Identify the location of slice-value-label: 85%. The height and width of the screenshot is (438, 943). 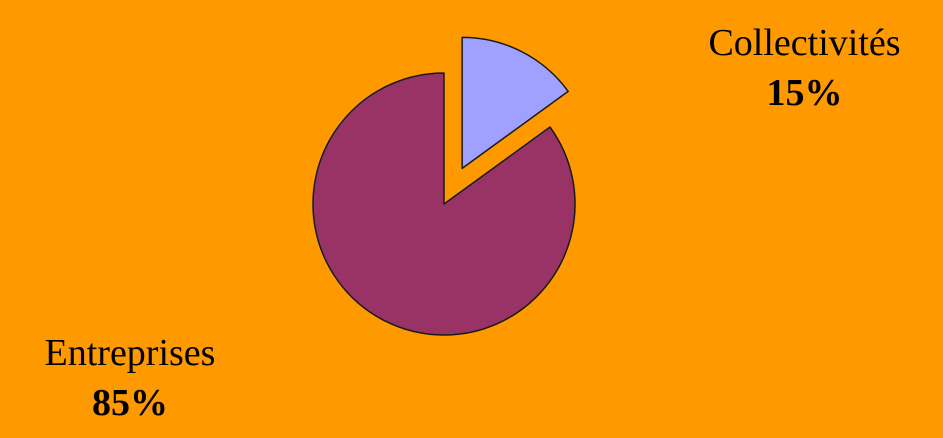
(130, 403).